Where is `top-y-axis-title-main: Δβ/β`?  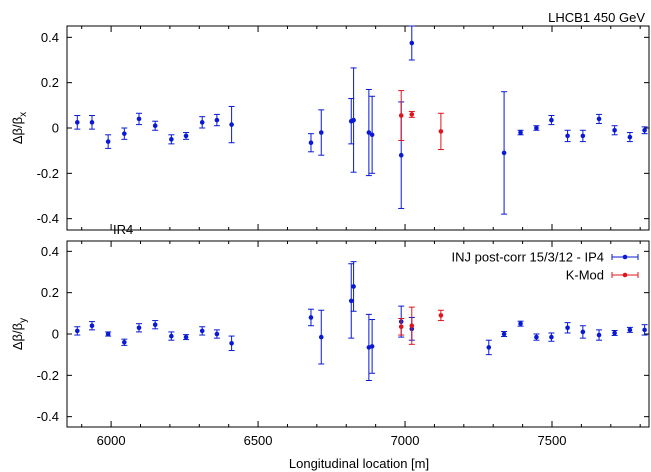 top-y-axis-title-main: Δβ/β is located at coordinates (17, 130).